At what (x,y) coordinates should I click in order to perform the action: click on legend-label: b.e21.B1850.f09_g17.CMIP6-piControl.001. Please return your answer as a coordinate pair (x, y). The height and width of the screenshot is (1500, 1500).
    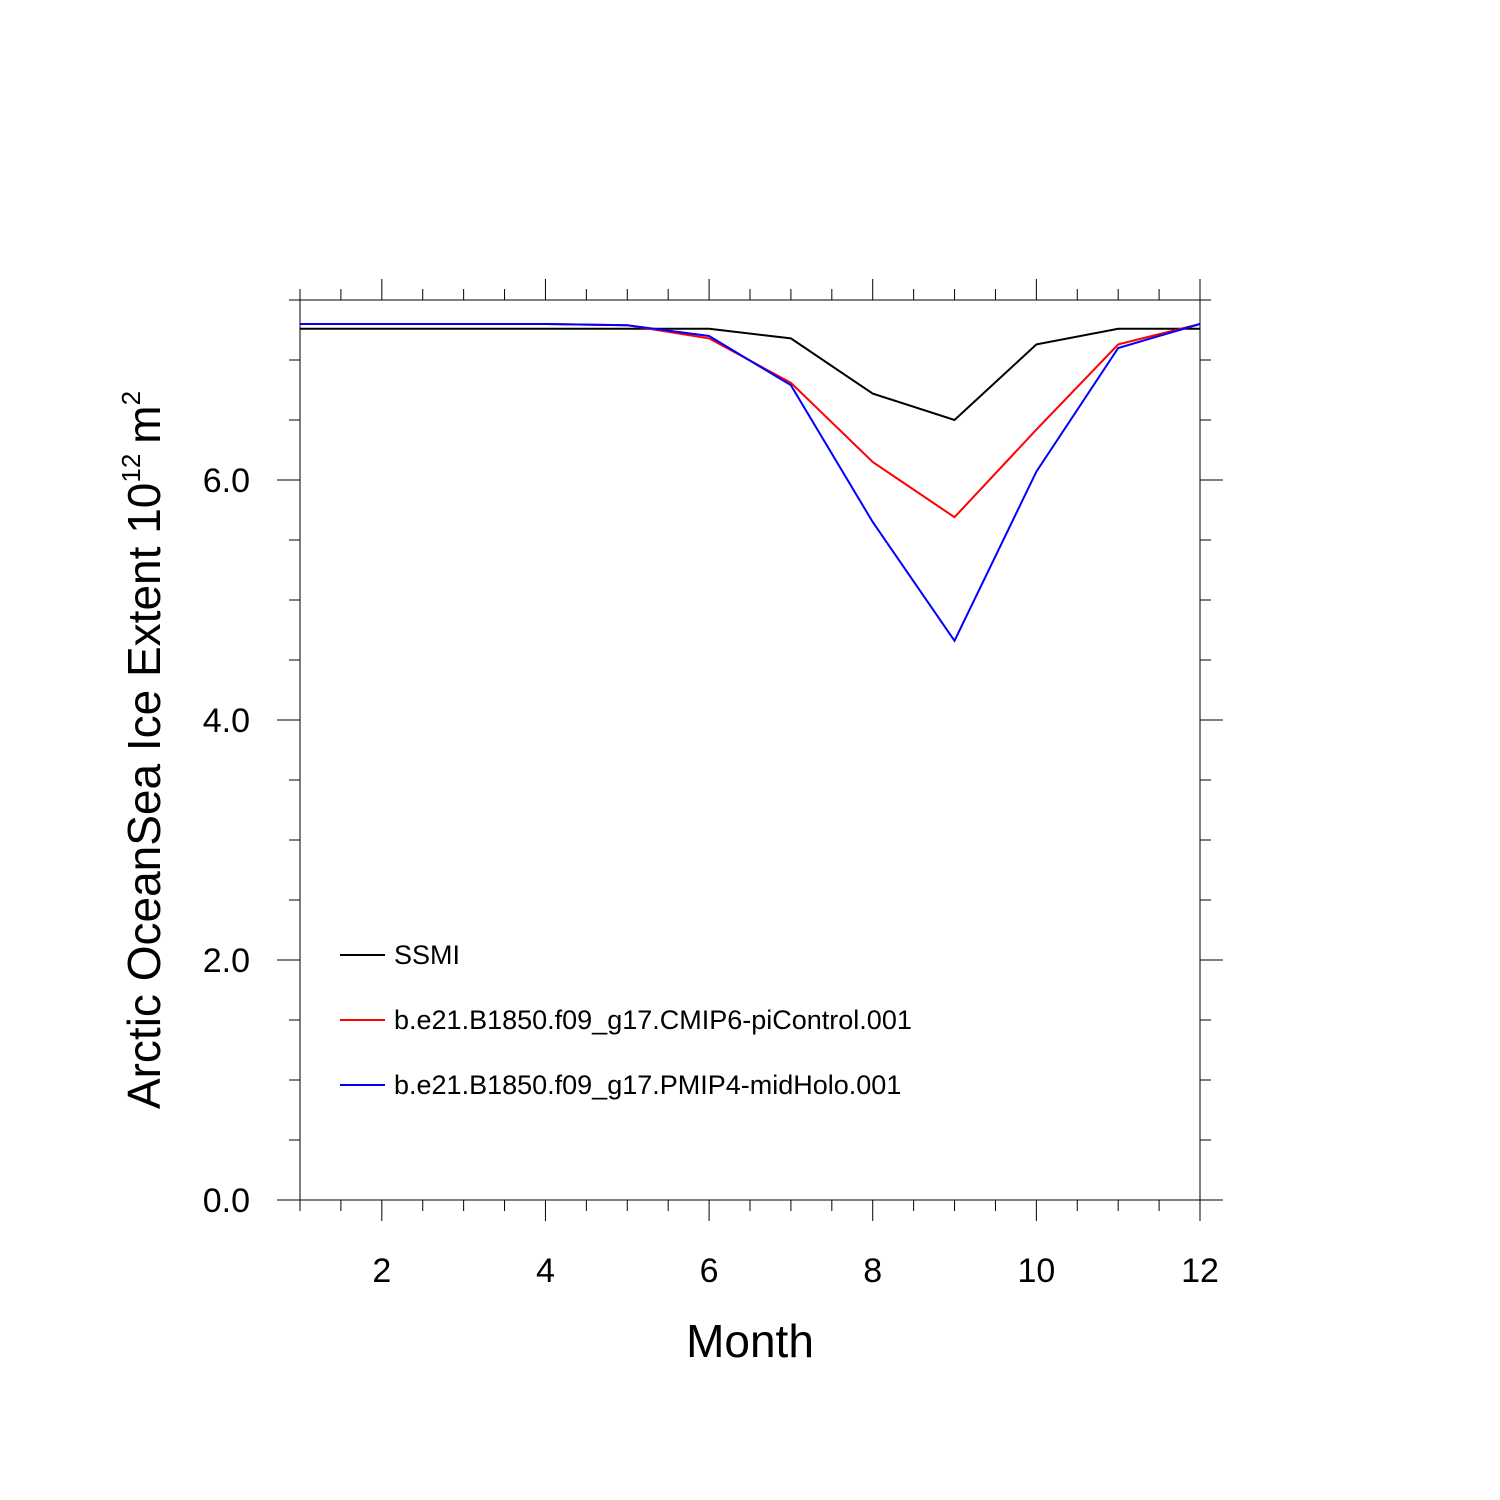
    Looking at the image, I should click on (653, 1020).